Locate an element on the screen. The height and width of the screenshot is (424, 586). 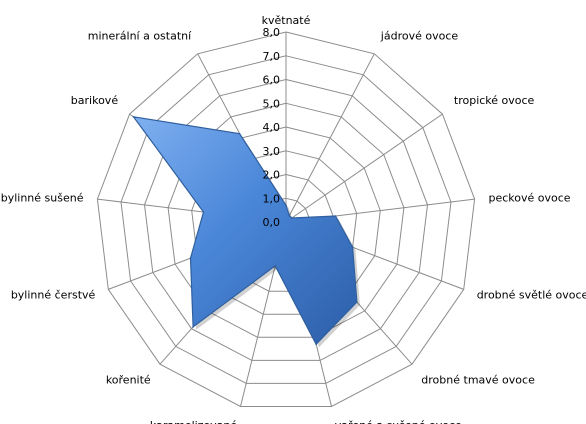
tick-label: 2,0 is located at coordinates (272, 175).